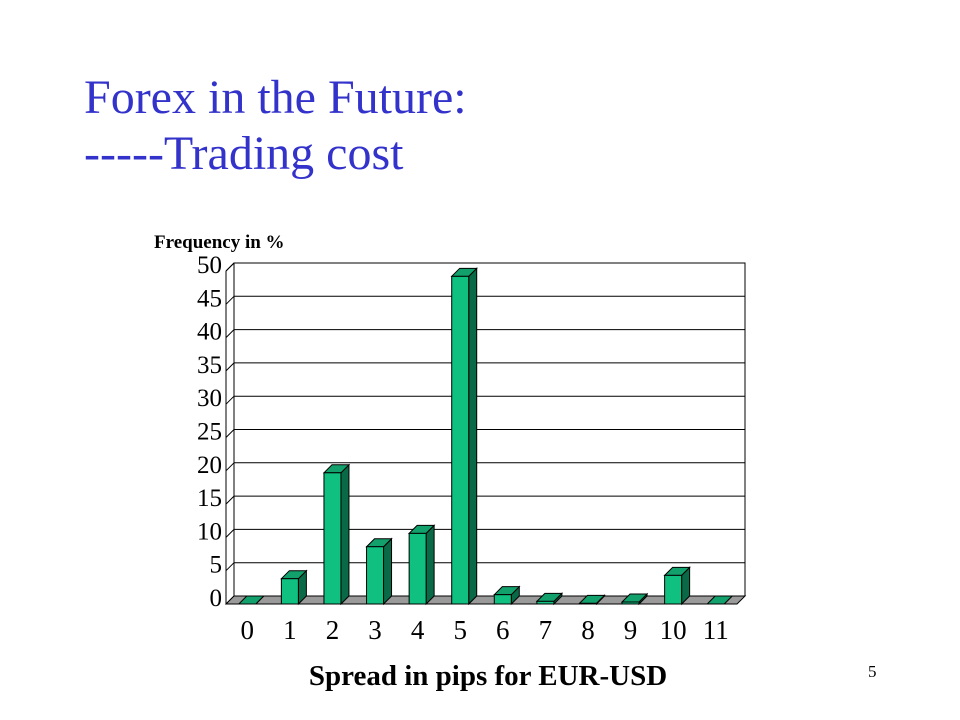 This screenshot has height=720, width=960. Describe the element at coordinates (230, 267) in the screenshot. I see `wall-edge` at that location.